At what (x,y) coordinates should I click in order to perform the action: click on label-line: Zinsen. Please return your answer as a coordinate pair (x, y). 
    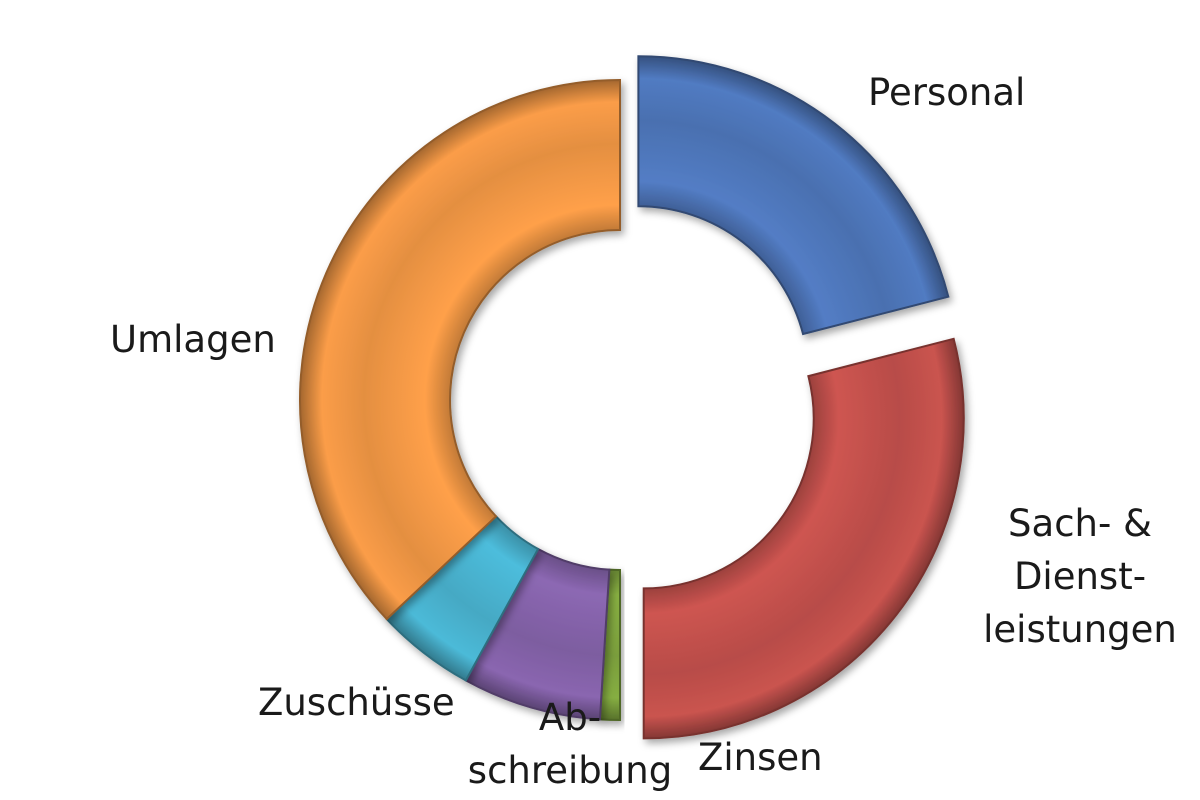
    Looking at the image, I should click on (760, 757).